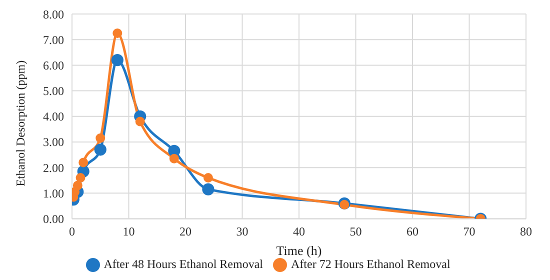 This screenshot has width=550, height=280. I want to click on y-tick-label: 0.00, so click(53, 219).